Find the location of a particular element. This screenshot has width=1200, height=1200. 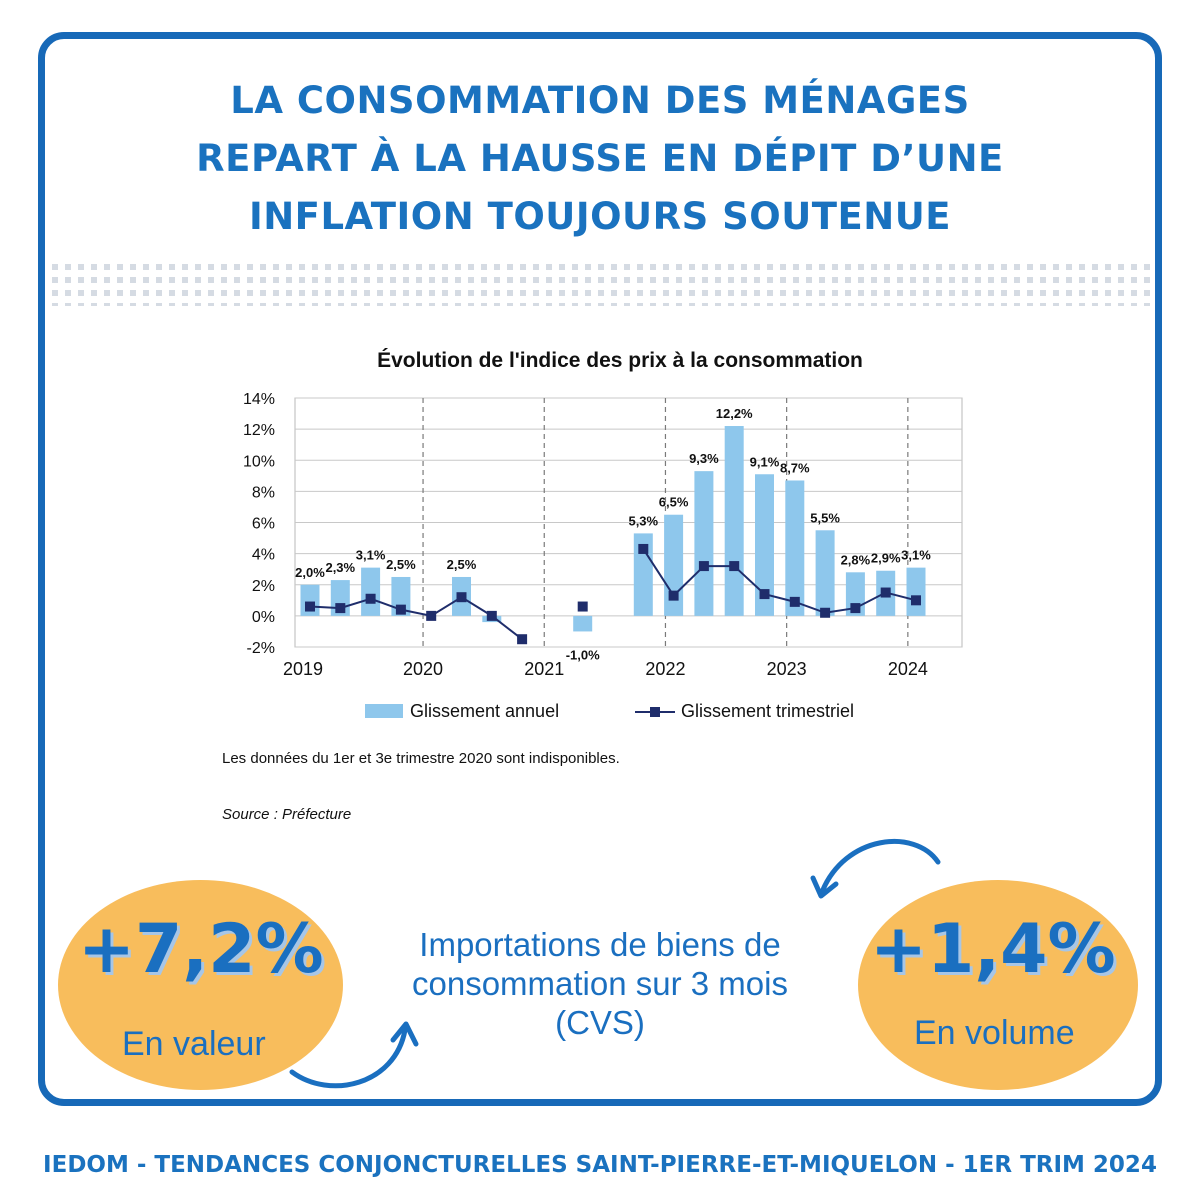

y-tick-label: 12% is located at coordinates (259, 430).